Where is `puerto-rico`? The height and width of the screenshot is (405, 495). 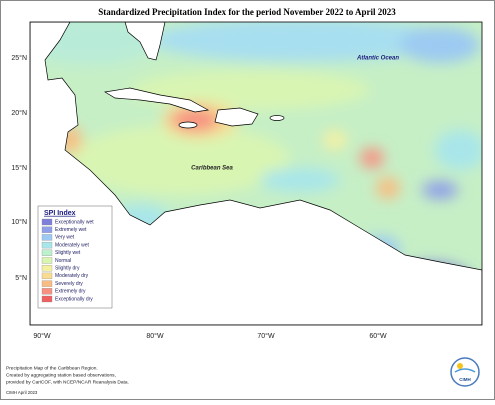
puerto-rico is located at coordinates (277, 118).